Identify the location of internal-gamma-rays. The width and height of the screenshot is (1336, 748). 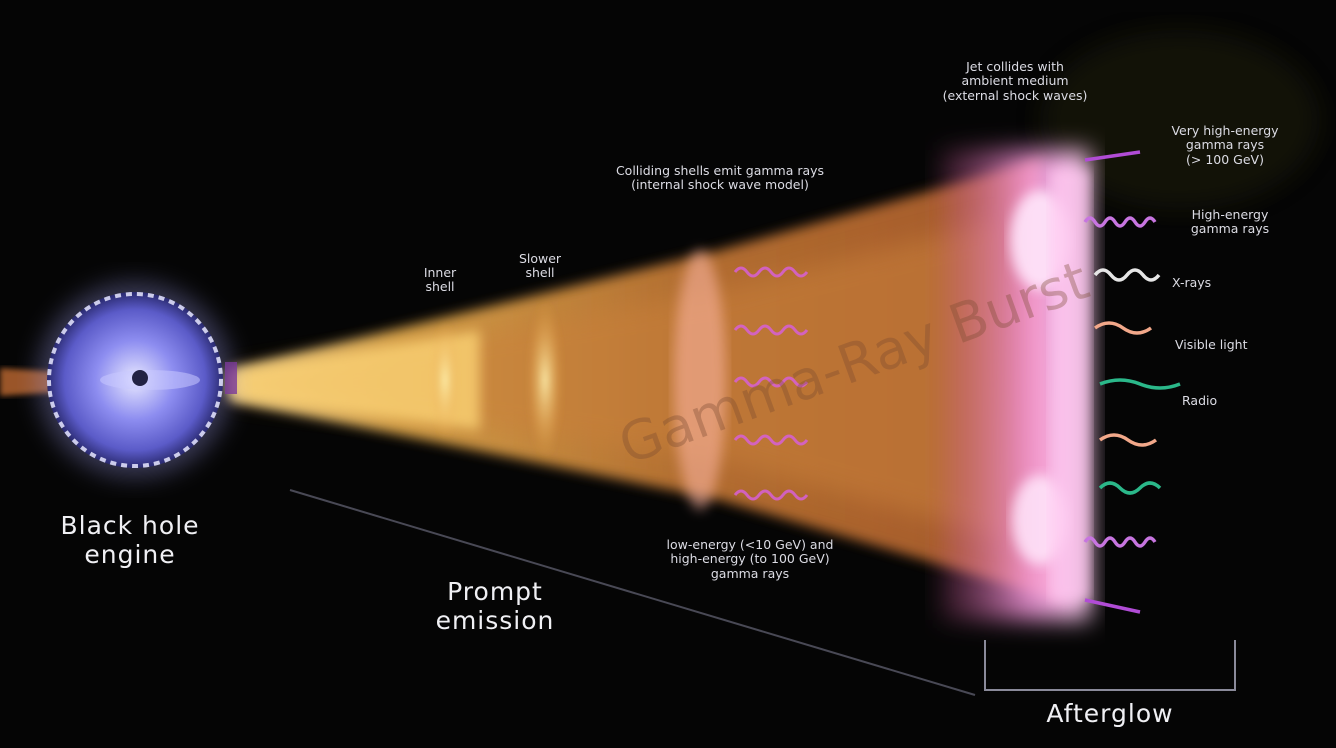
(771, 383).